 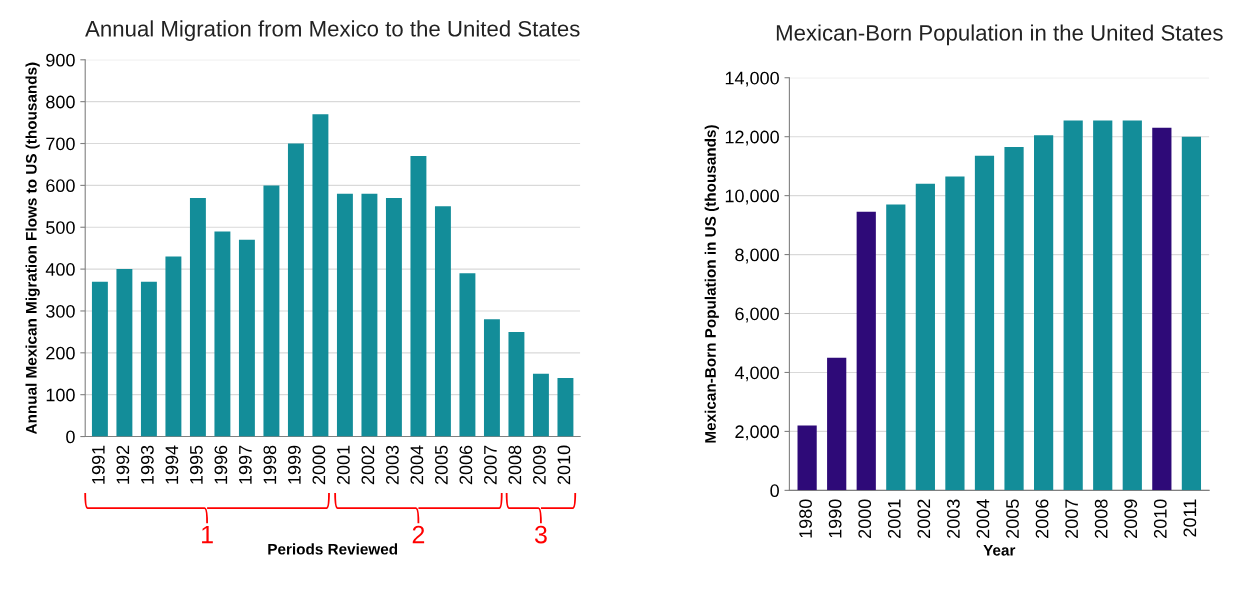 What do you see at coordinates (172, 464) in the screenshot?
I see `x-tick-label: 1994` at bounding box center [172, 464].